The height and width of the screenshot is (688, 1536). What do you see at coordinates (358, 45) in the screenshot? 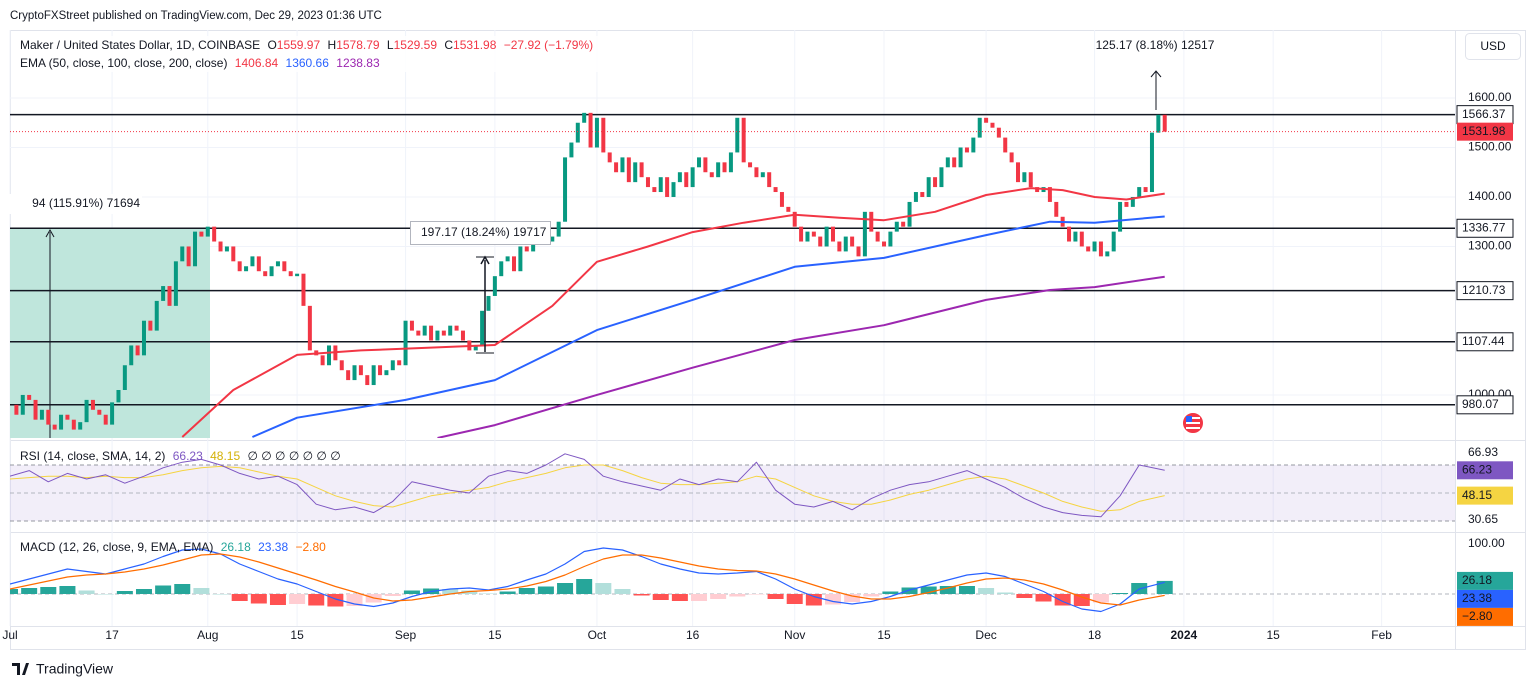
I see `high: 1578.79` at bounding box center [358, 45].